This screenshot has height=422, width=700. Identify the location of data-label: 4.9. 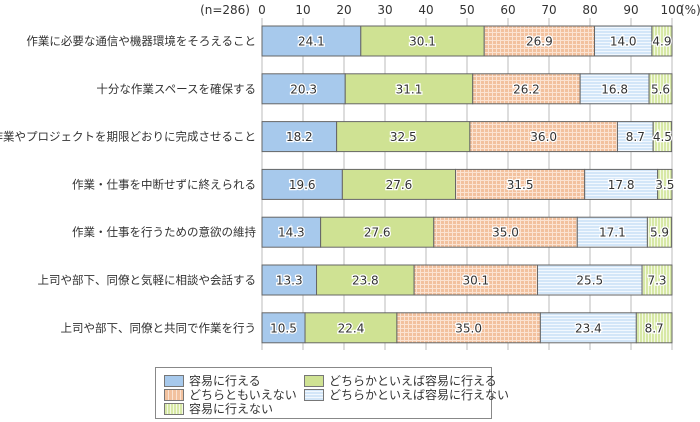
(661, 42).